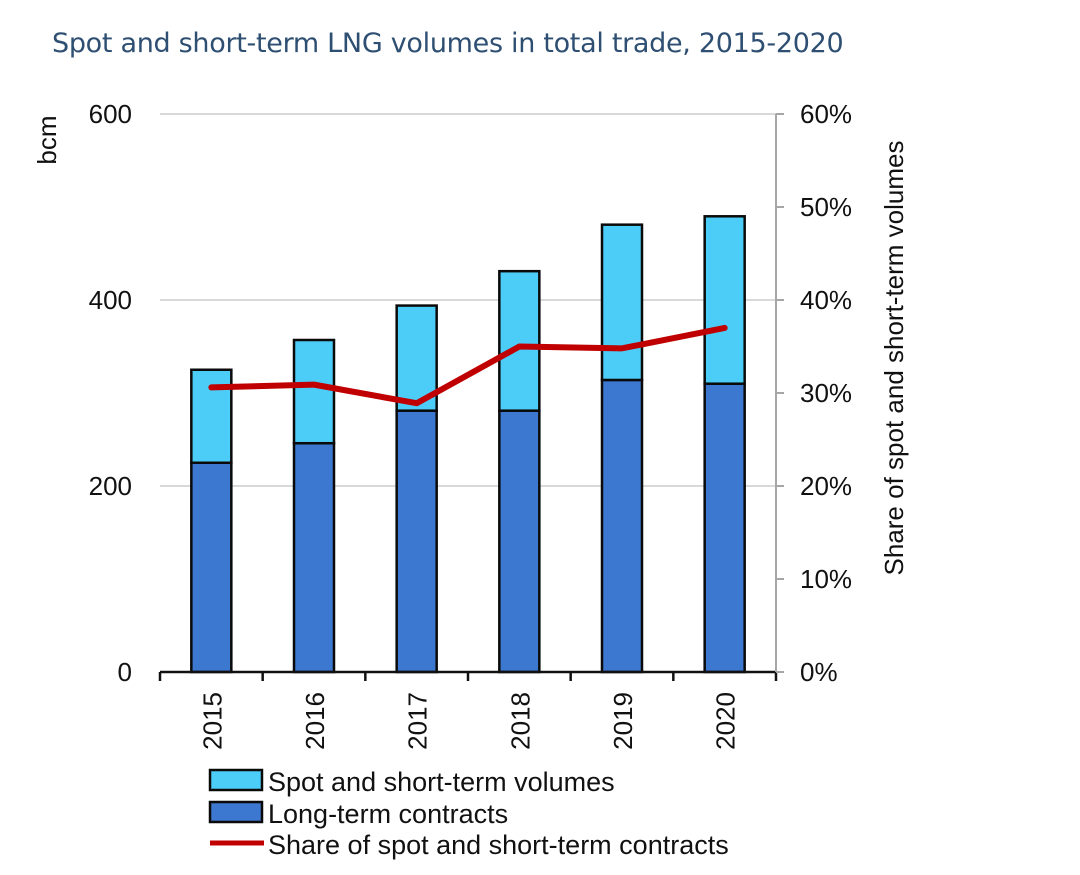 The height and width of the screenshot is (875, 1080). What do you see at coordinates (236, 780) in the screenshot?
I see `legend-swatch-spot` at bounding box center [236, 780].